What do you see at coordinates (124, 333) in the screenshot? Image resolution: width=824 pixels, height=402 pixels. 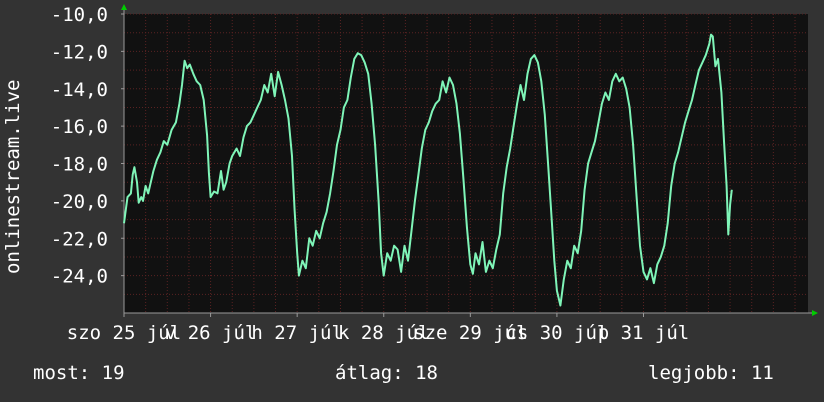 I see `x-tick-label: szo 25 júl` at bounding box center [124, 333].